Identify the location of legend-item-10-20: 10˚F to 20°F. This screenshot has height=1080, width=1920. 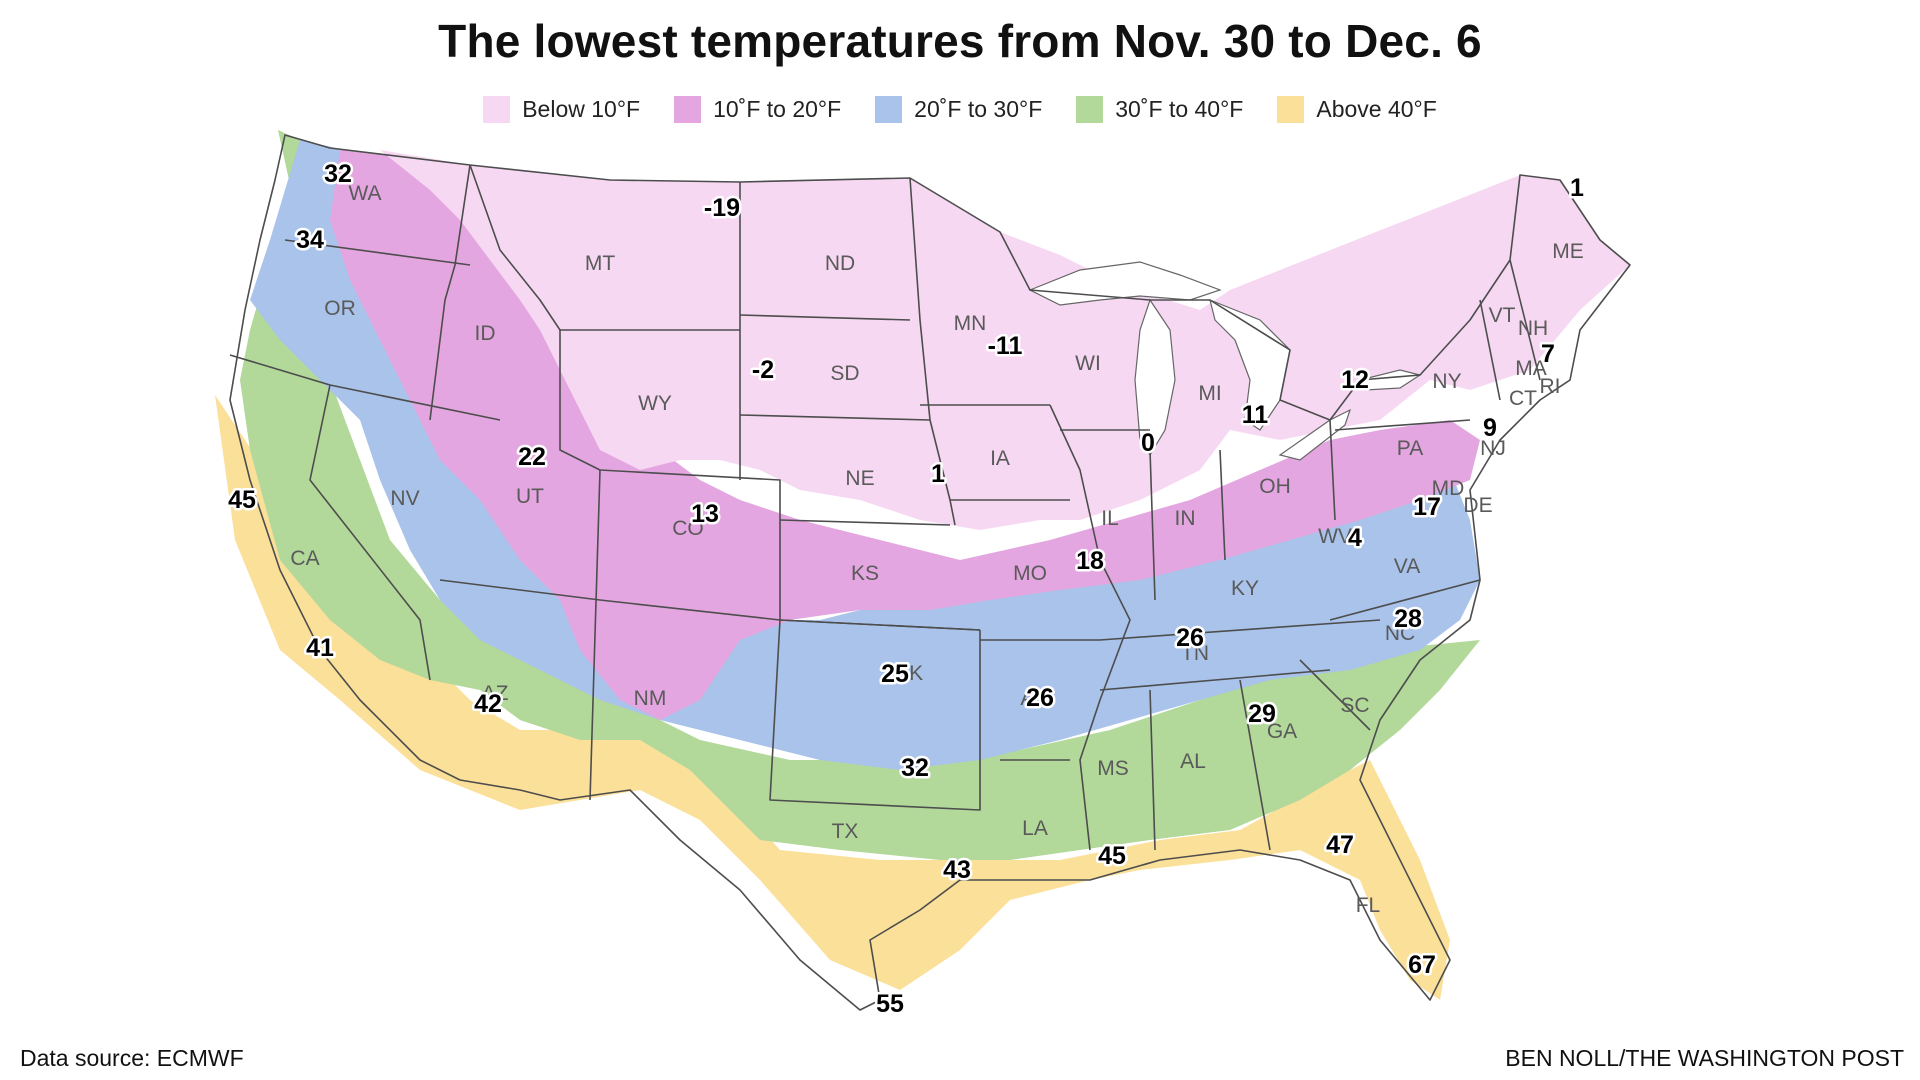
(757, 109).